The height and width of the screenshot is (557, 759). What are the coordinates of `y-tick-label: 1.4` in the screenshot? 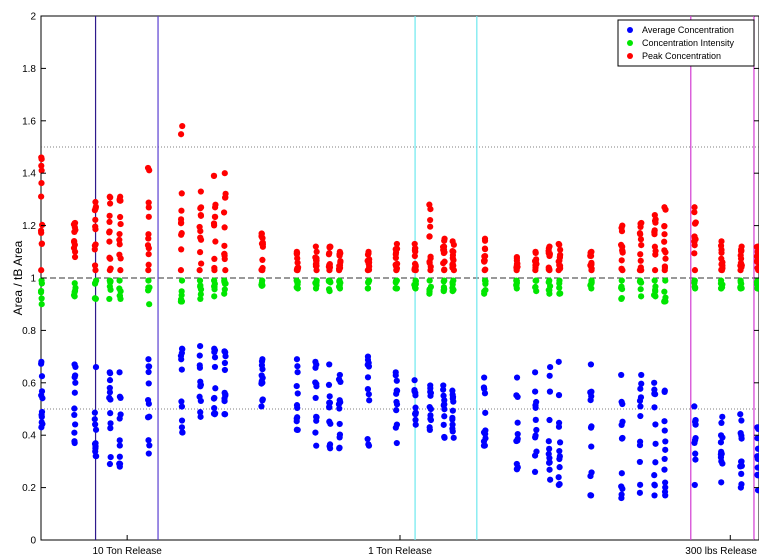 It's located at (29, 174).